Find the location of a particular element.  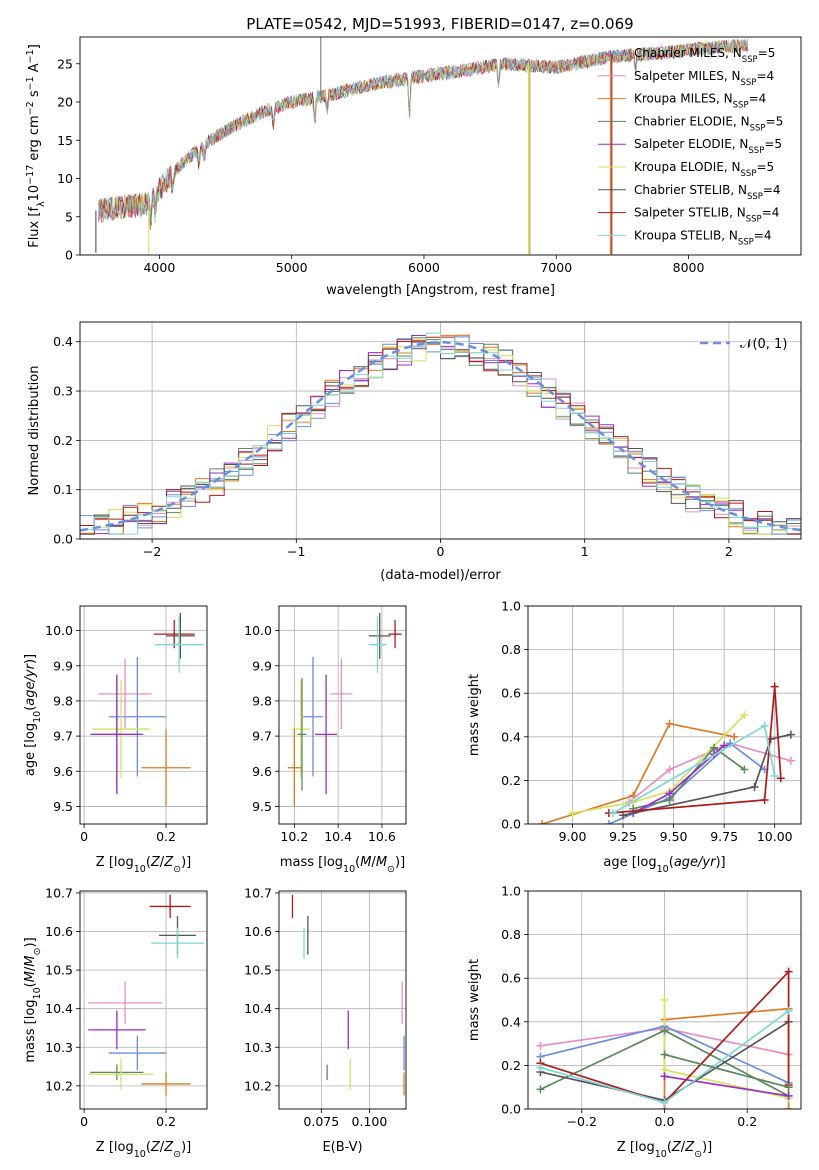

y-axis-label: Normed distribution is located at coordinates (34, 431).